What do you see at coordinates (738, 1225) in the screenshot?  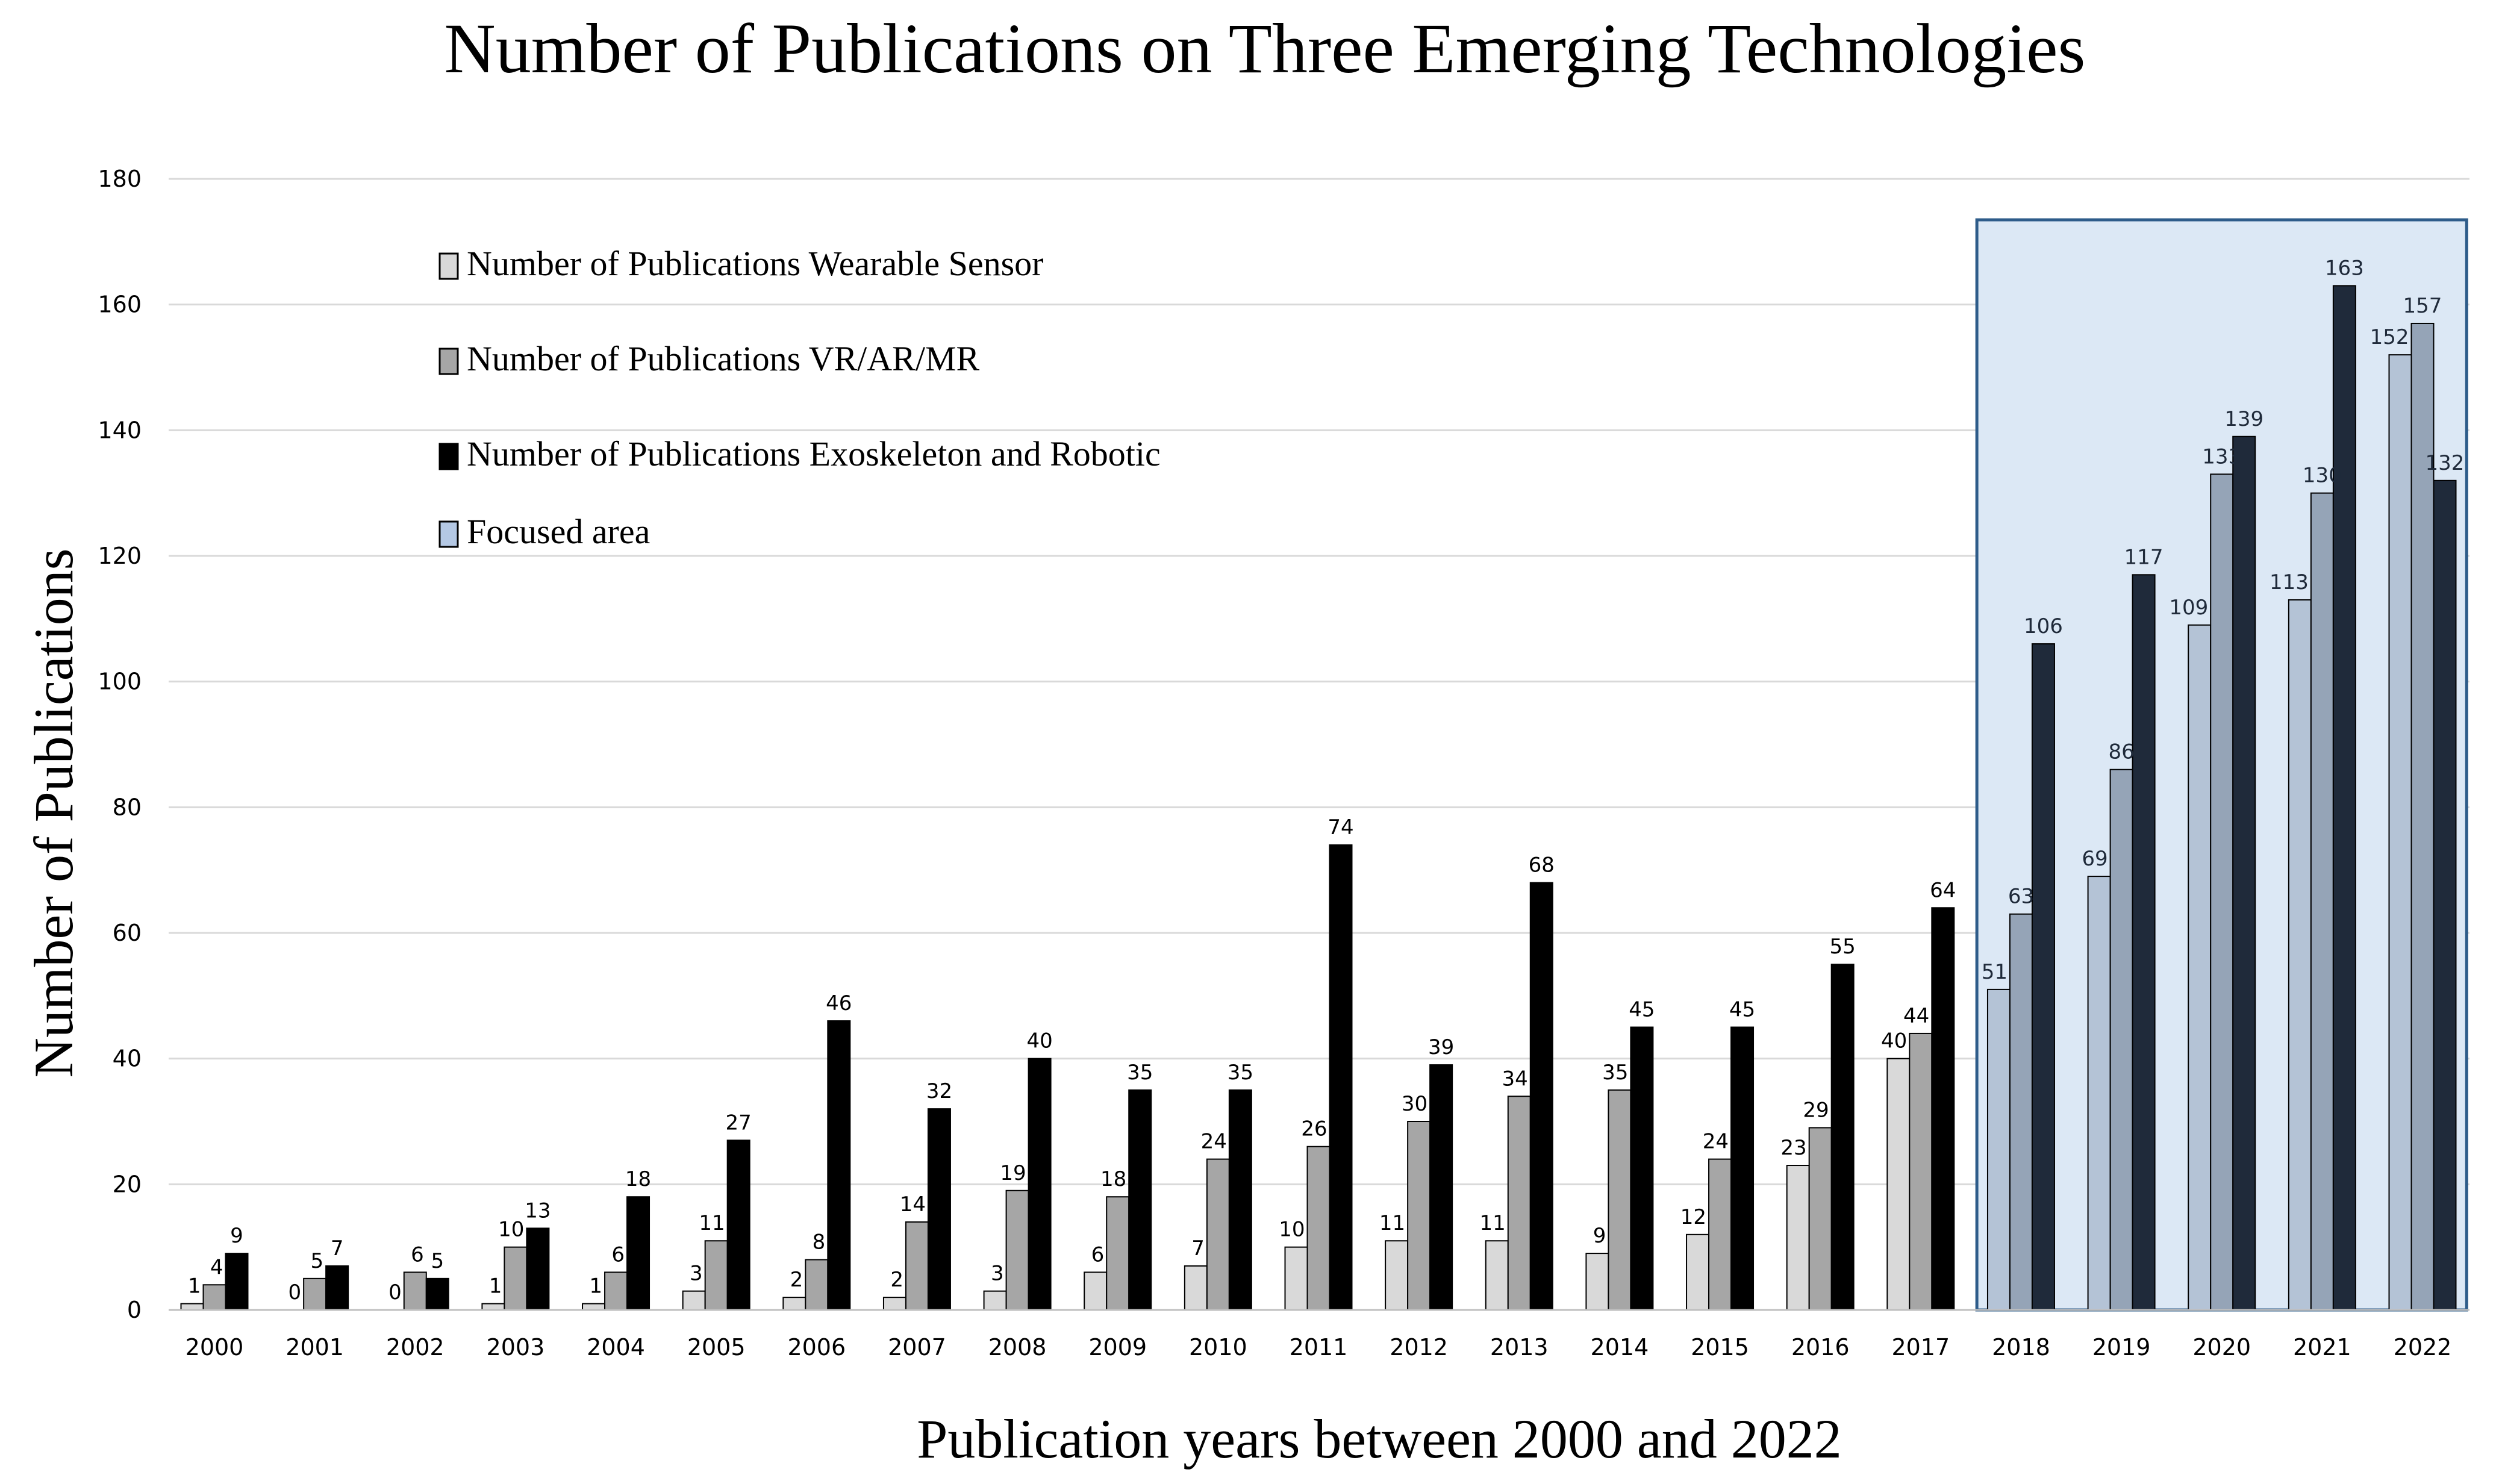 I see `bar-exo-2005` at bounding box center [738, 1225].